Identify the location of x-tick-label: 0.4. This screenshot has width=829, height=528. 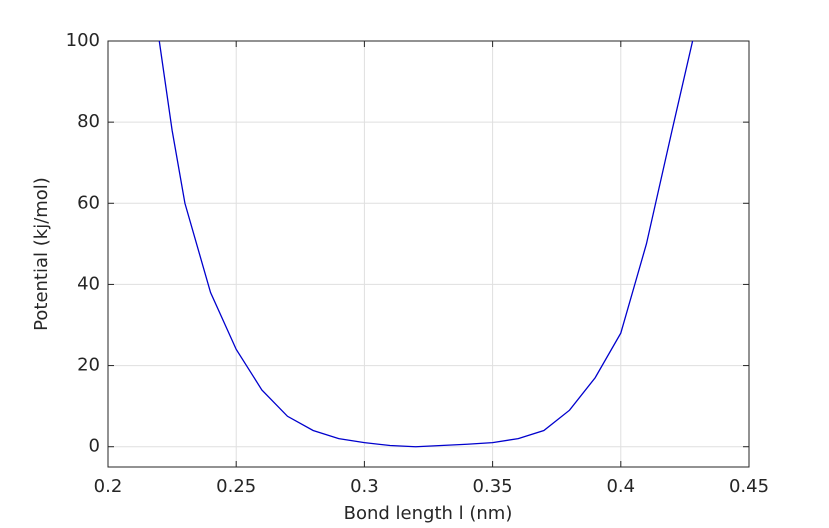
(620, 486).